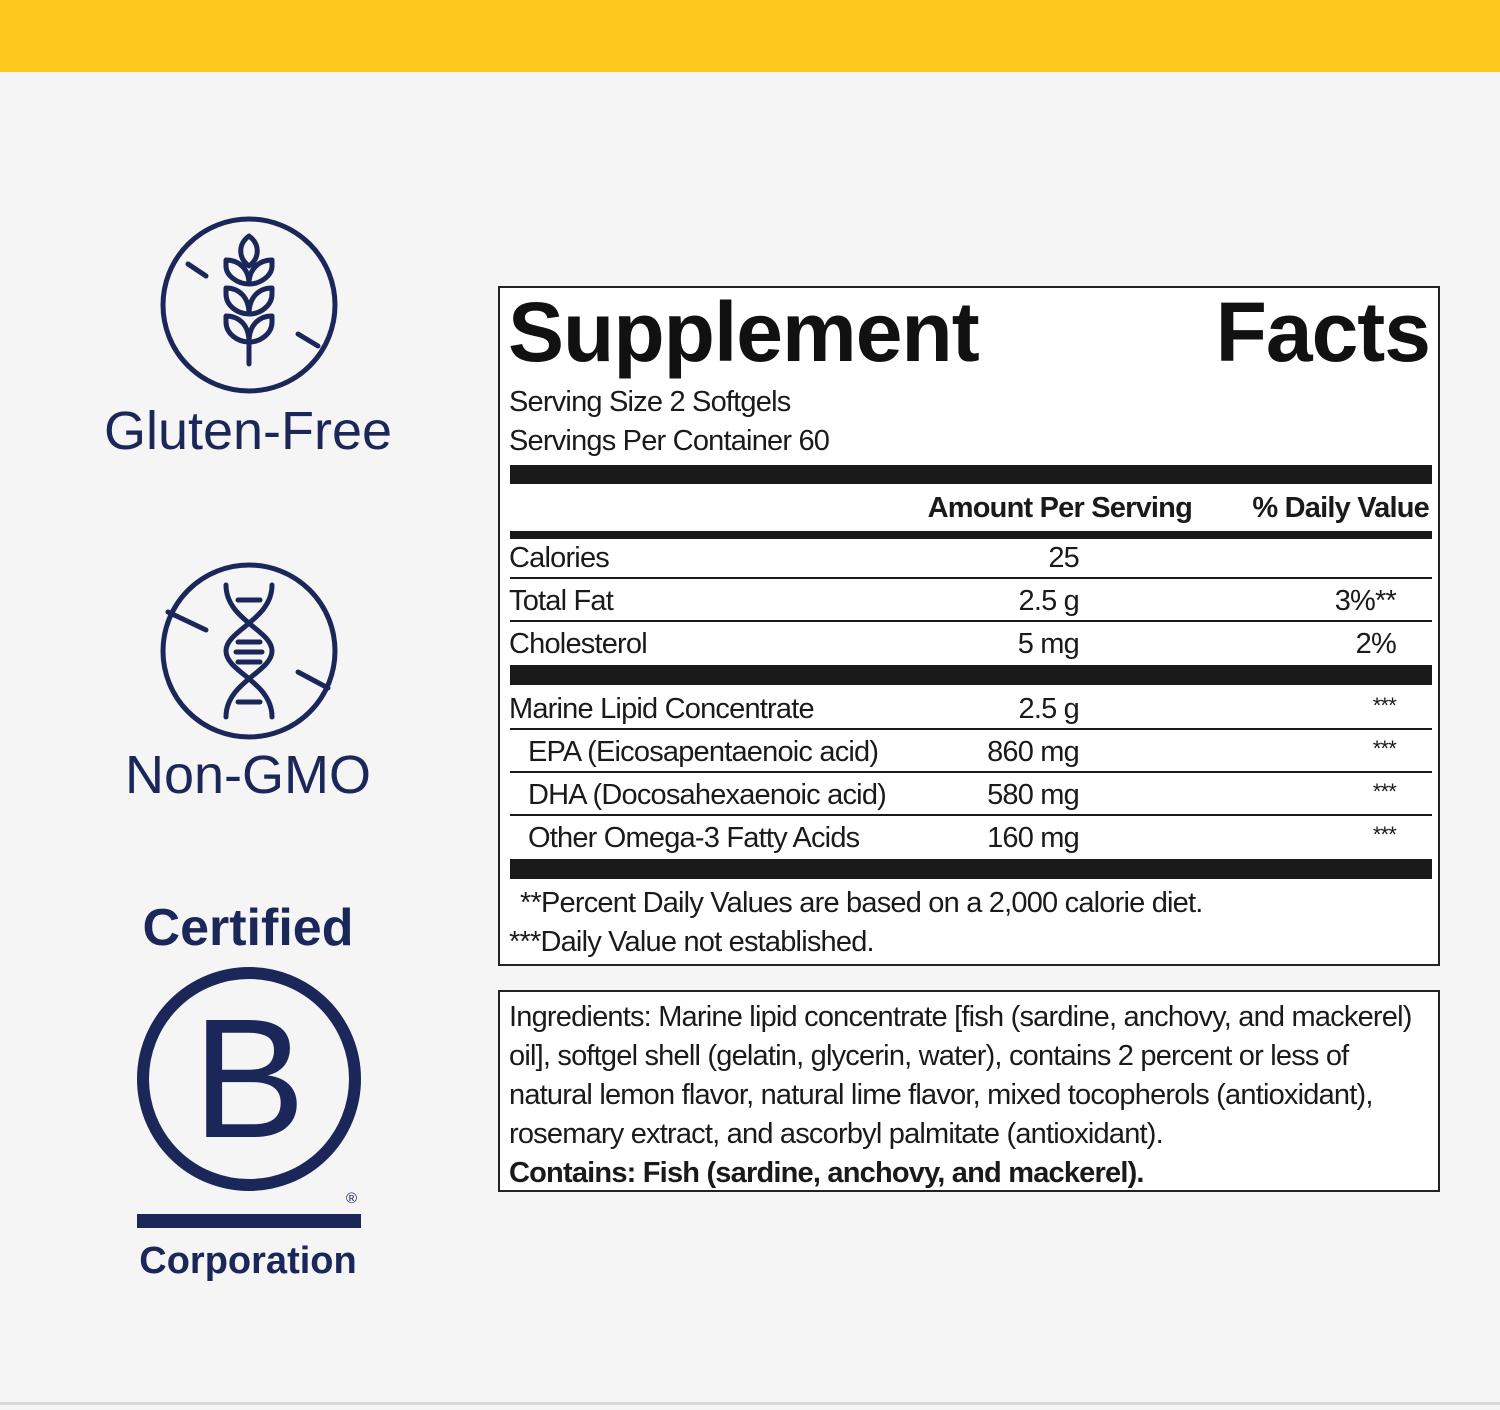  I want to click on fact-name: Calories, so click(559, 558).